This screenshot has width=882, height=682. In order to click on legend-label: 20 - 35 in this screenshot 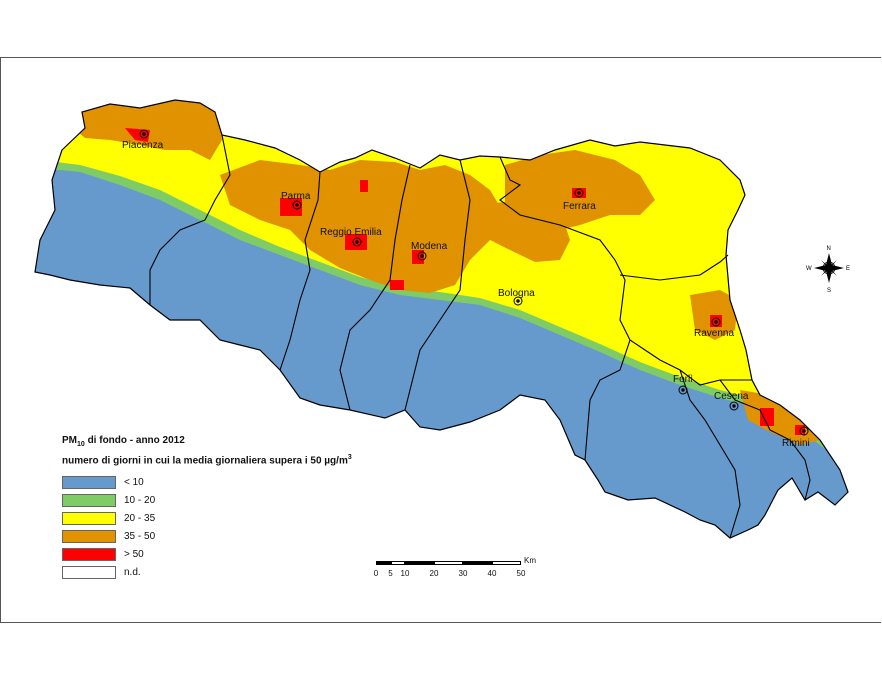, I will do `click(140, 518)`.